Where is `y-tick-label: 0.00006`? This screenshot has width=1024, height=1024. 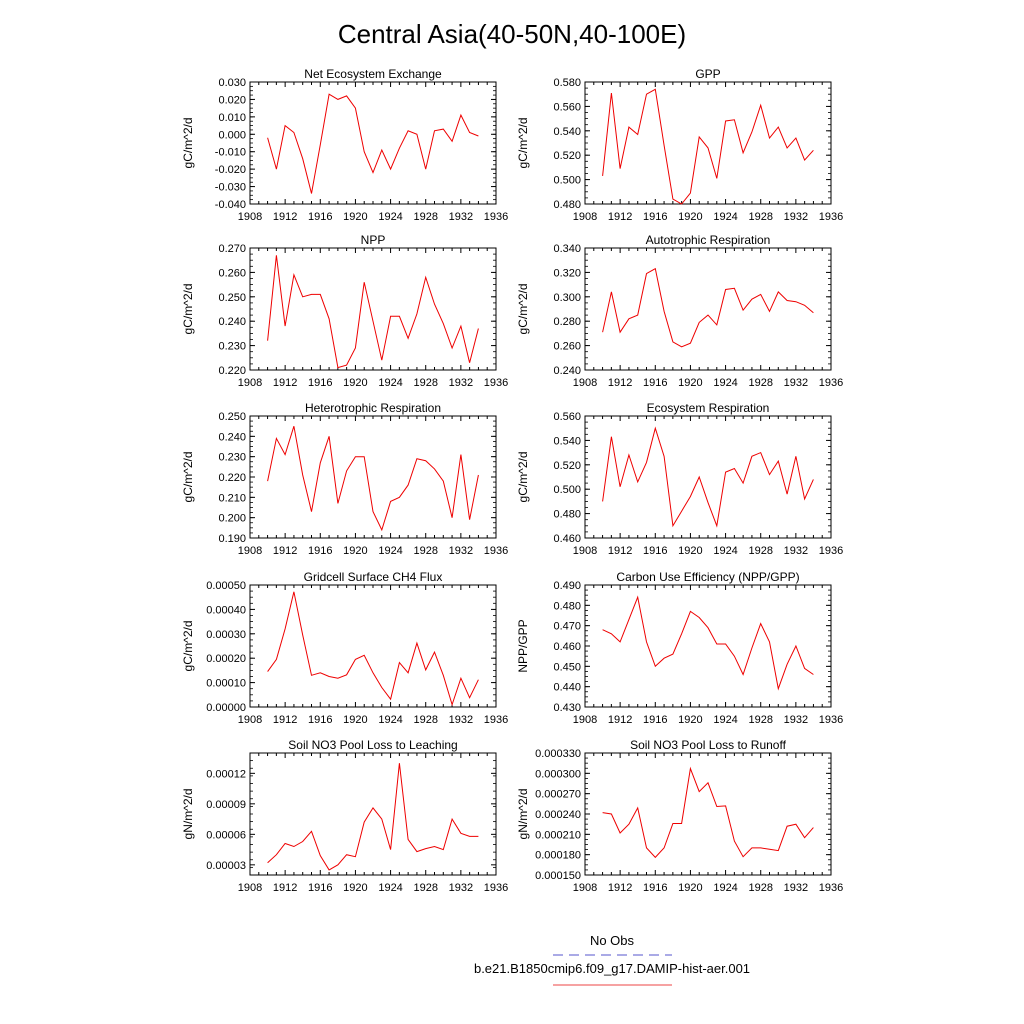 y-tick-label: 0.00006 is located at coordinates (226, 835).